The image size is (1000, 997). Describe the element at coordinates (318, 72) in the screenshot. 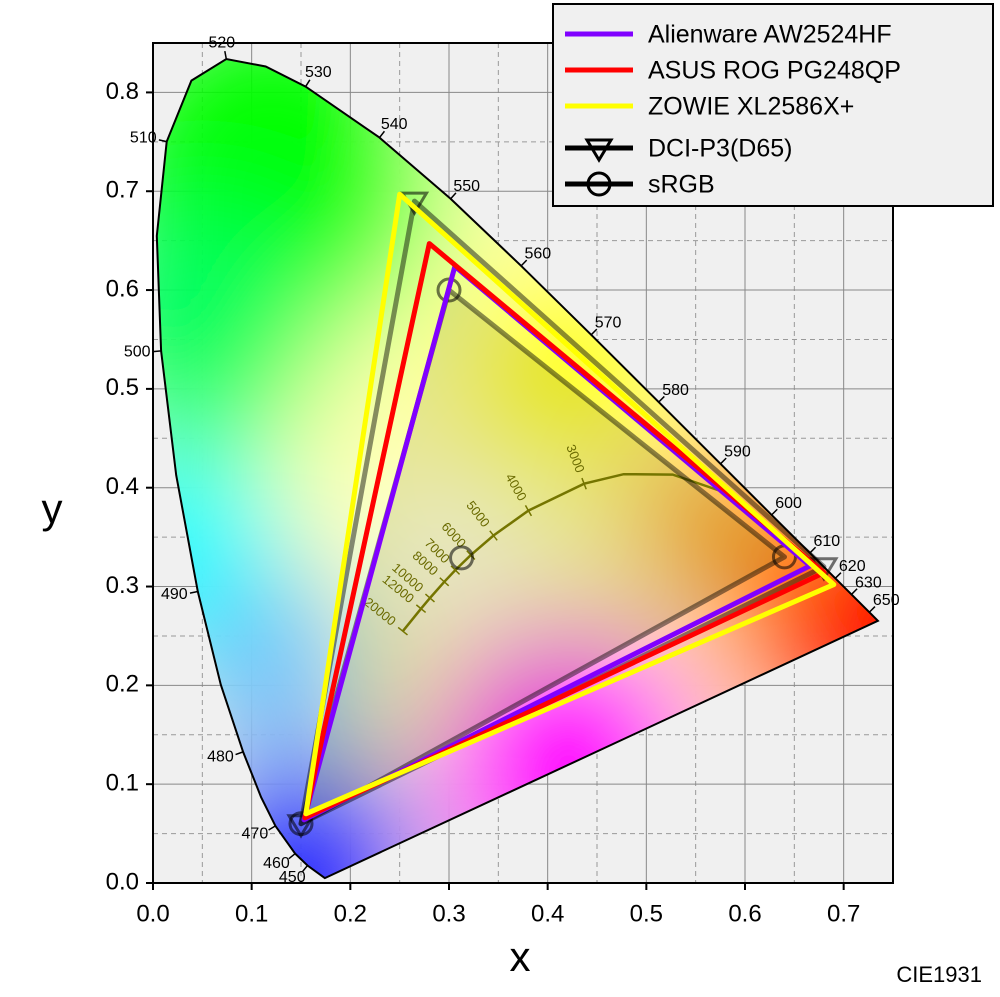

I see `wavelength-label: 530` at that location.